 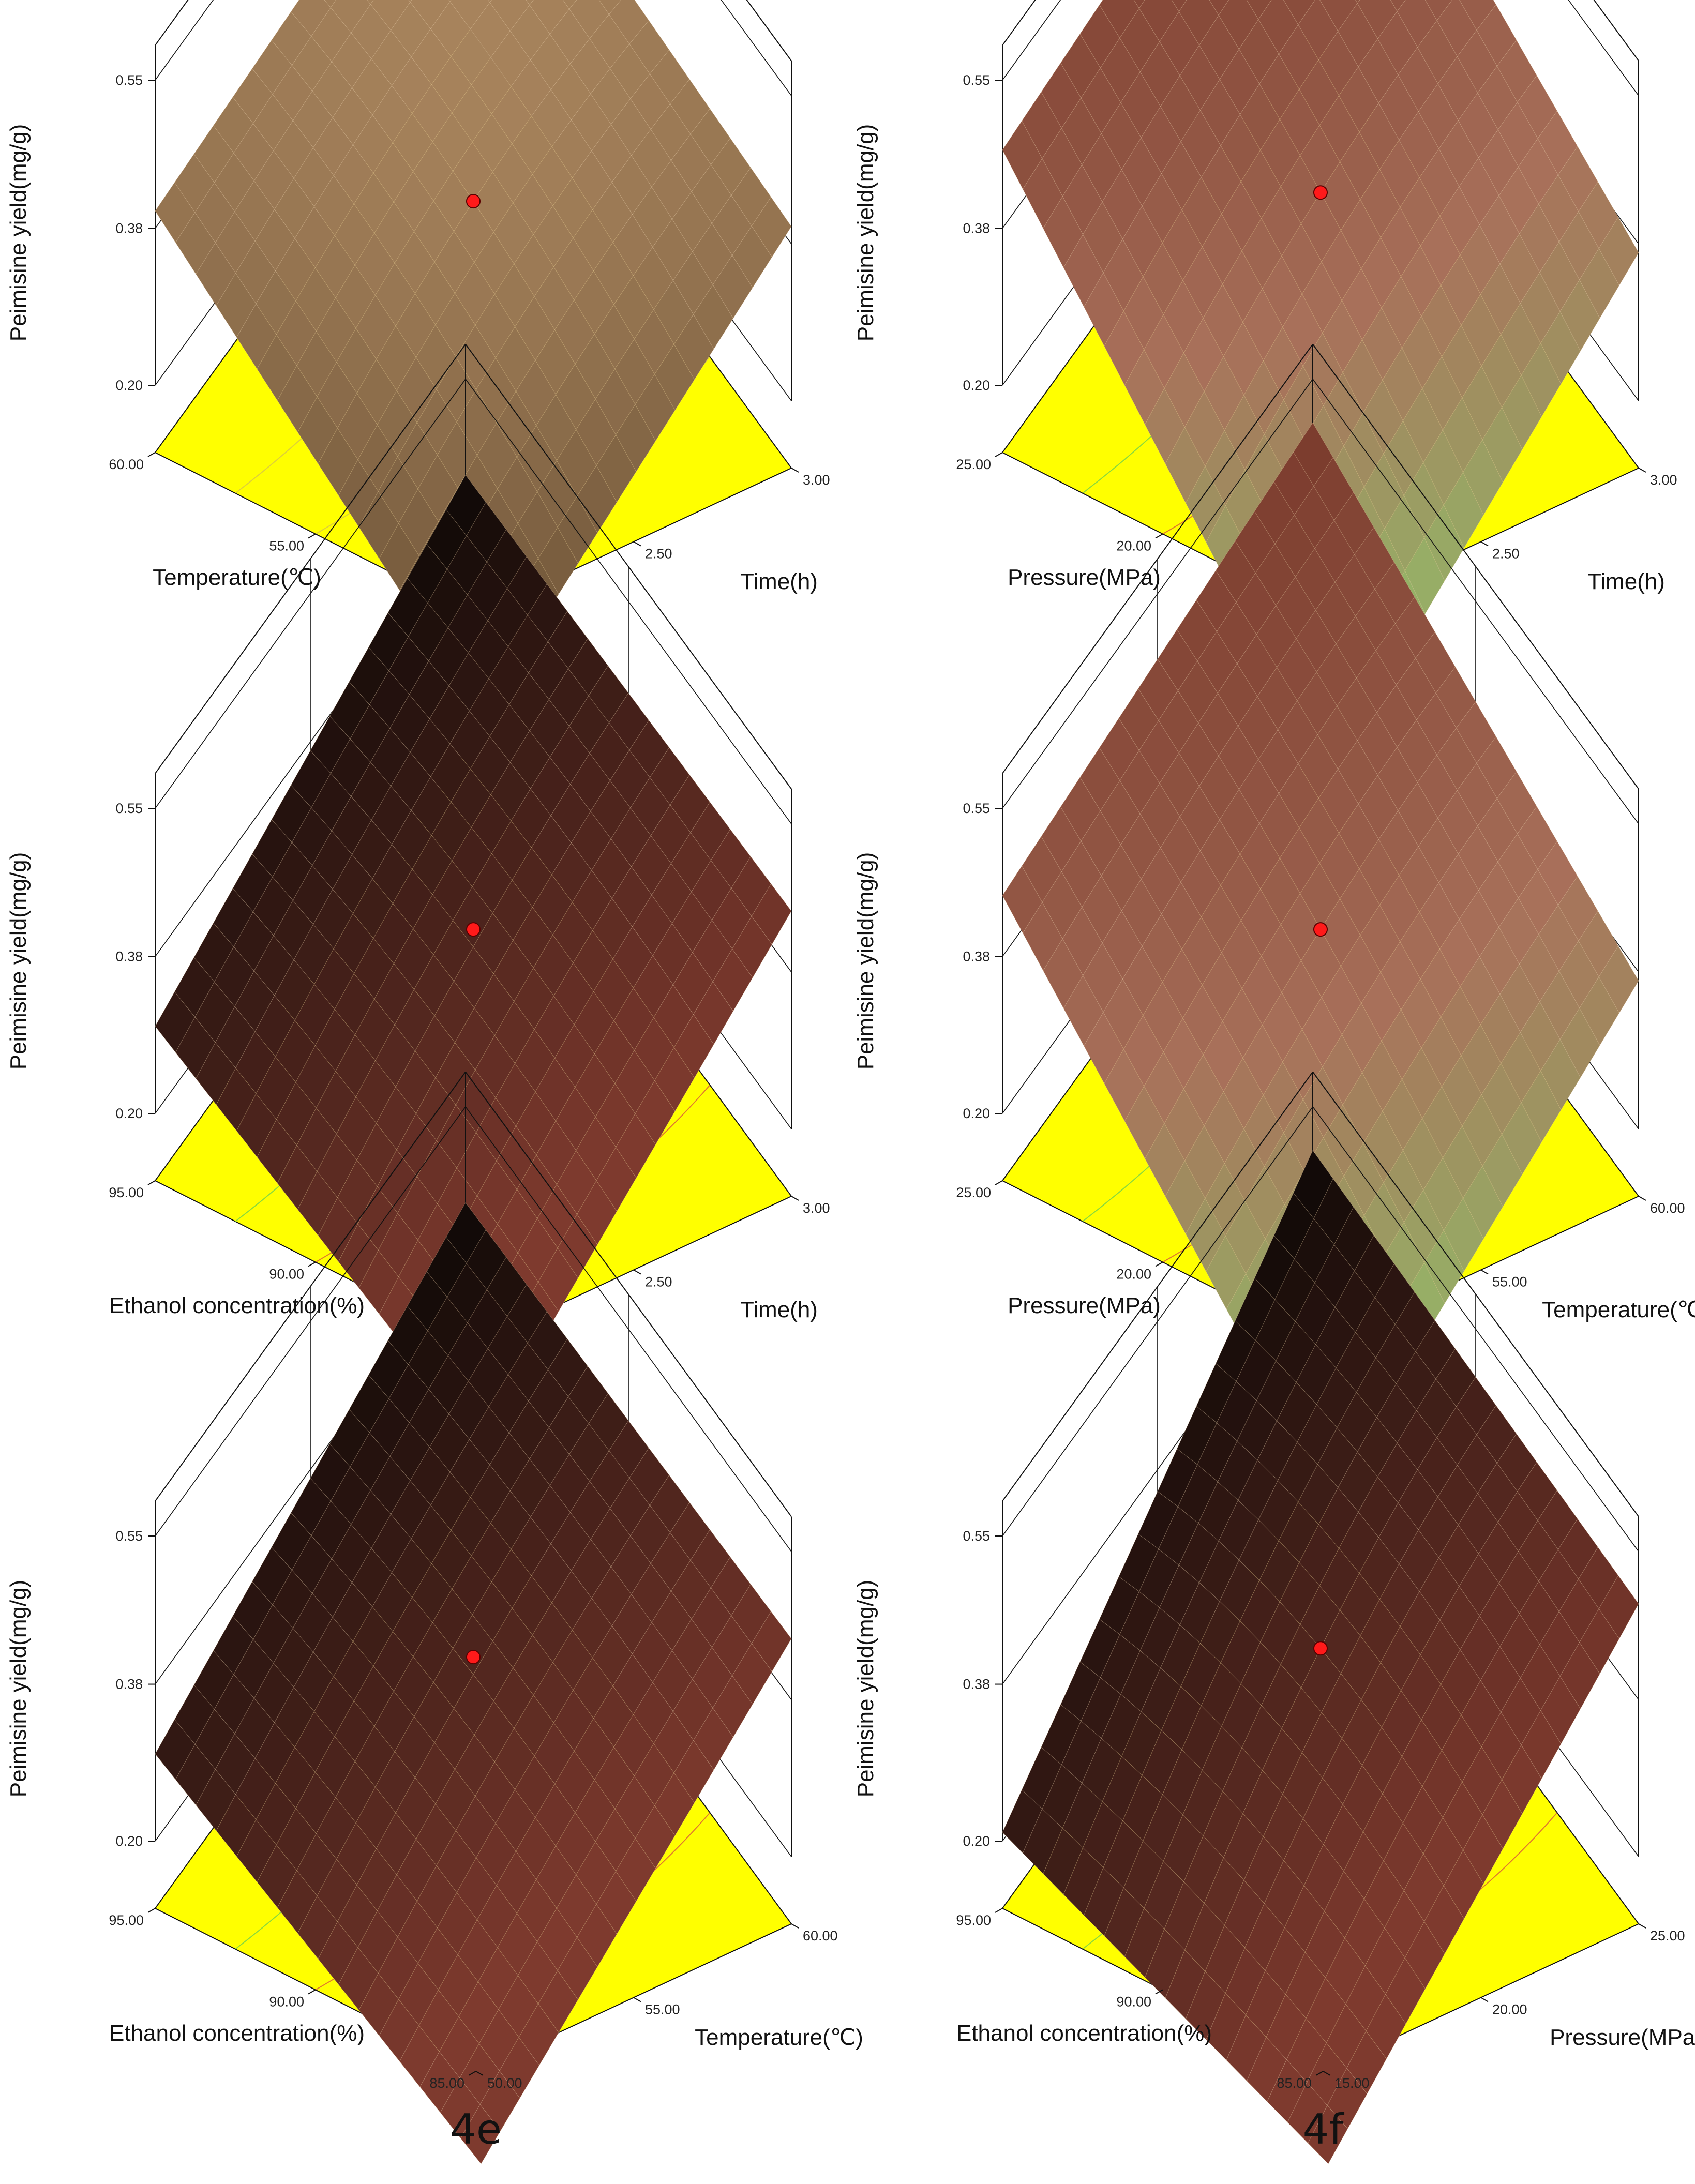 I want to click on surface-patch, so click(x=1328, y=2135).